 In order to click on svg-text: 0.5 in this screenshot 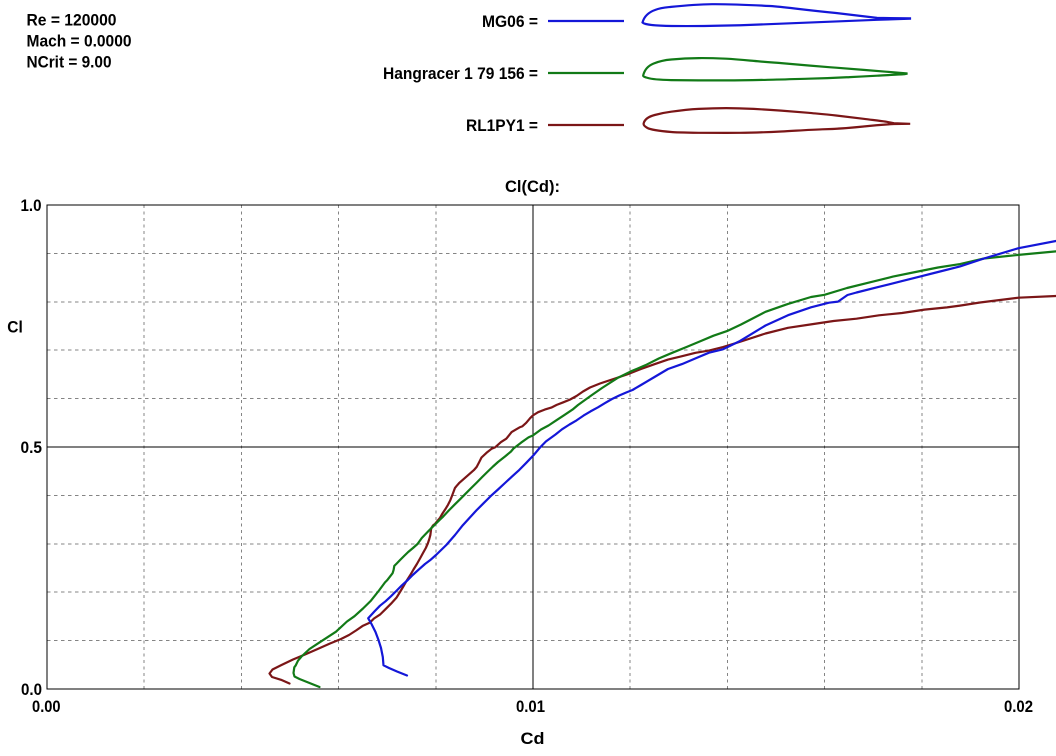, I will do `click(32, 447)`.